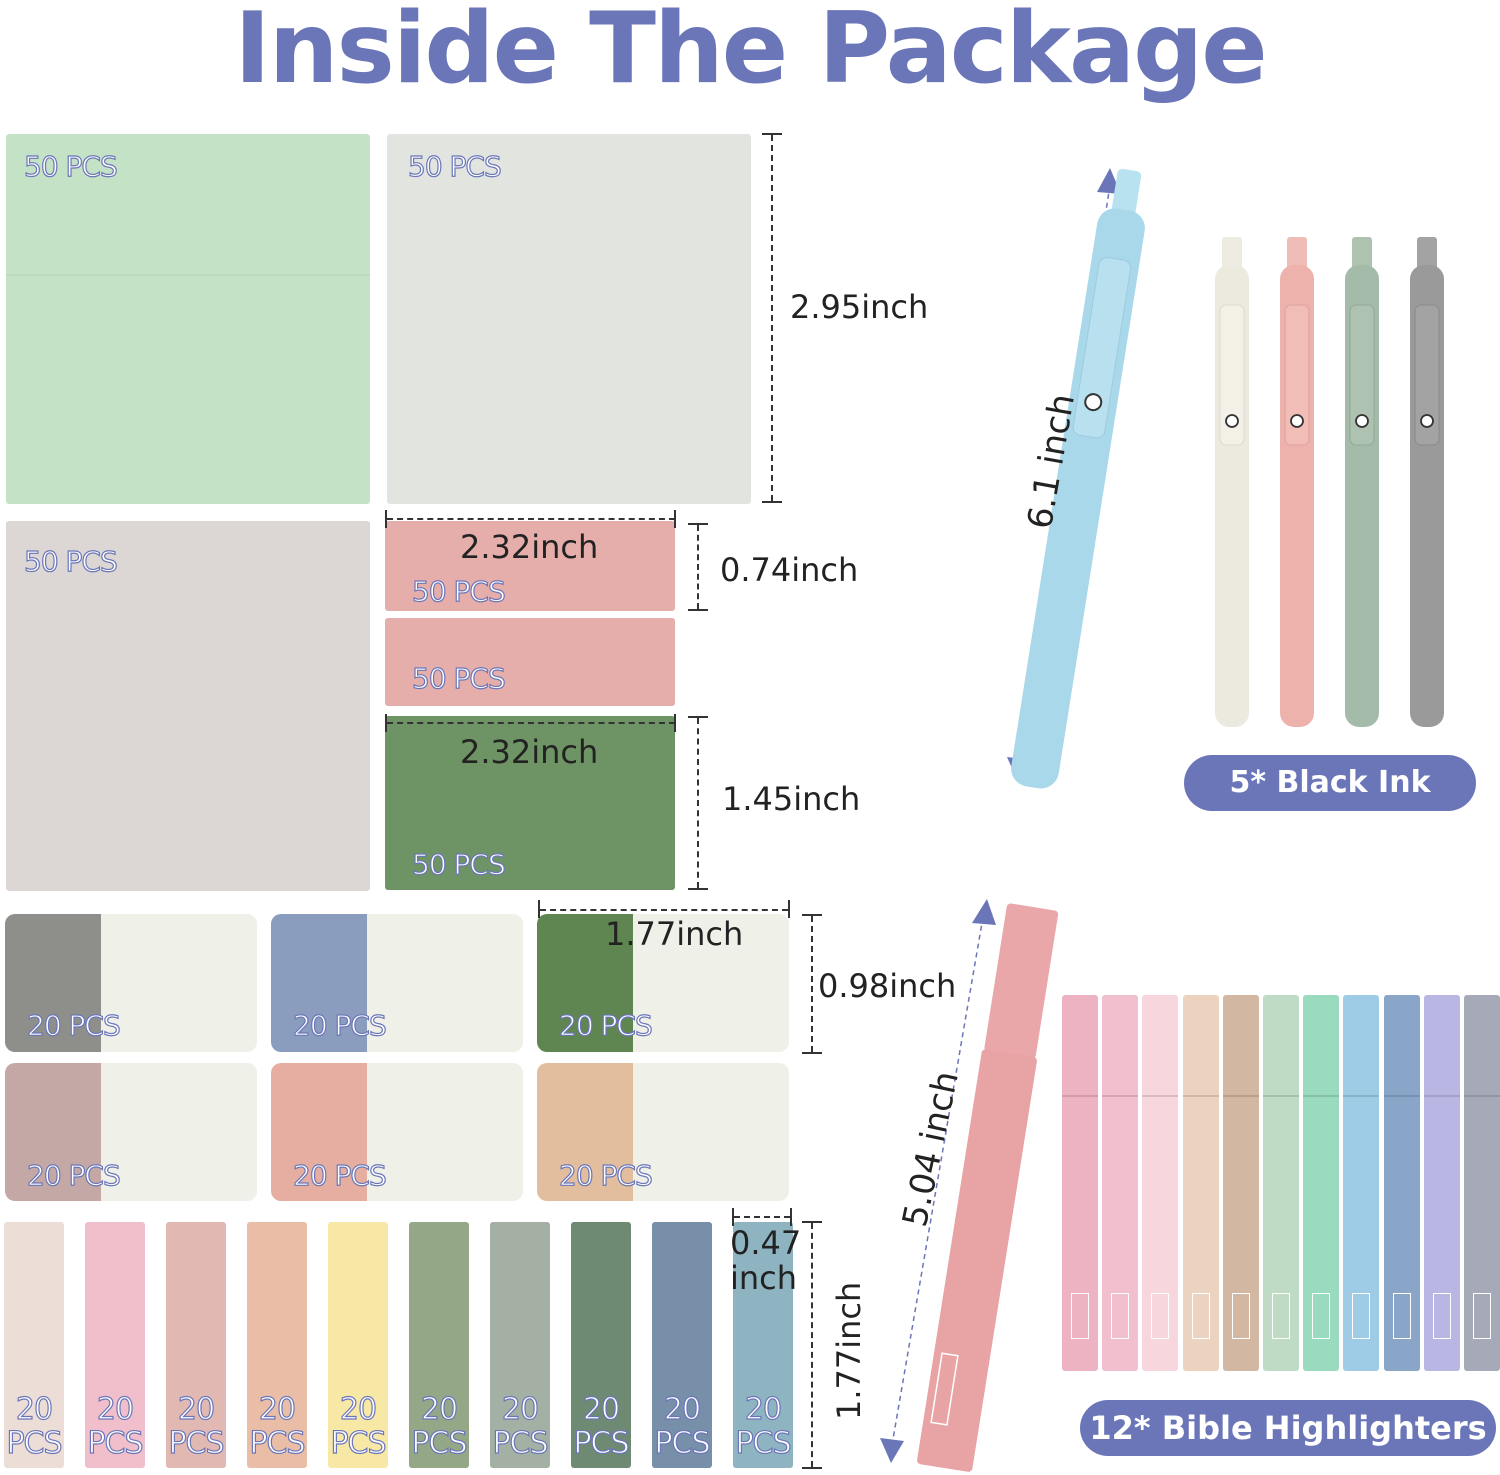  Describe the element at coordinates (530, 662) in the screenshot. I see `sticky-note-small-pink` at that location.